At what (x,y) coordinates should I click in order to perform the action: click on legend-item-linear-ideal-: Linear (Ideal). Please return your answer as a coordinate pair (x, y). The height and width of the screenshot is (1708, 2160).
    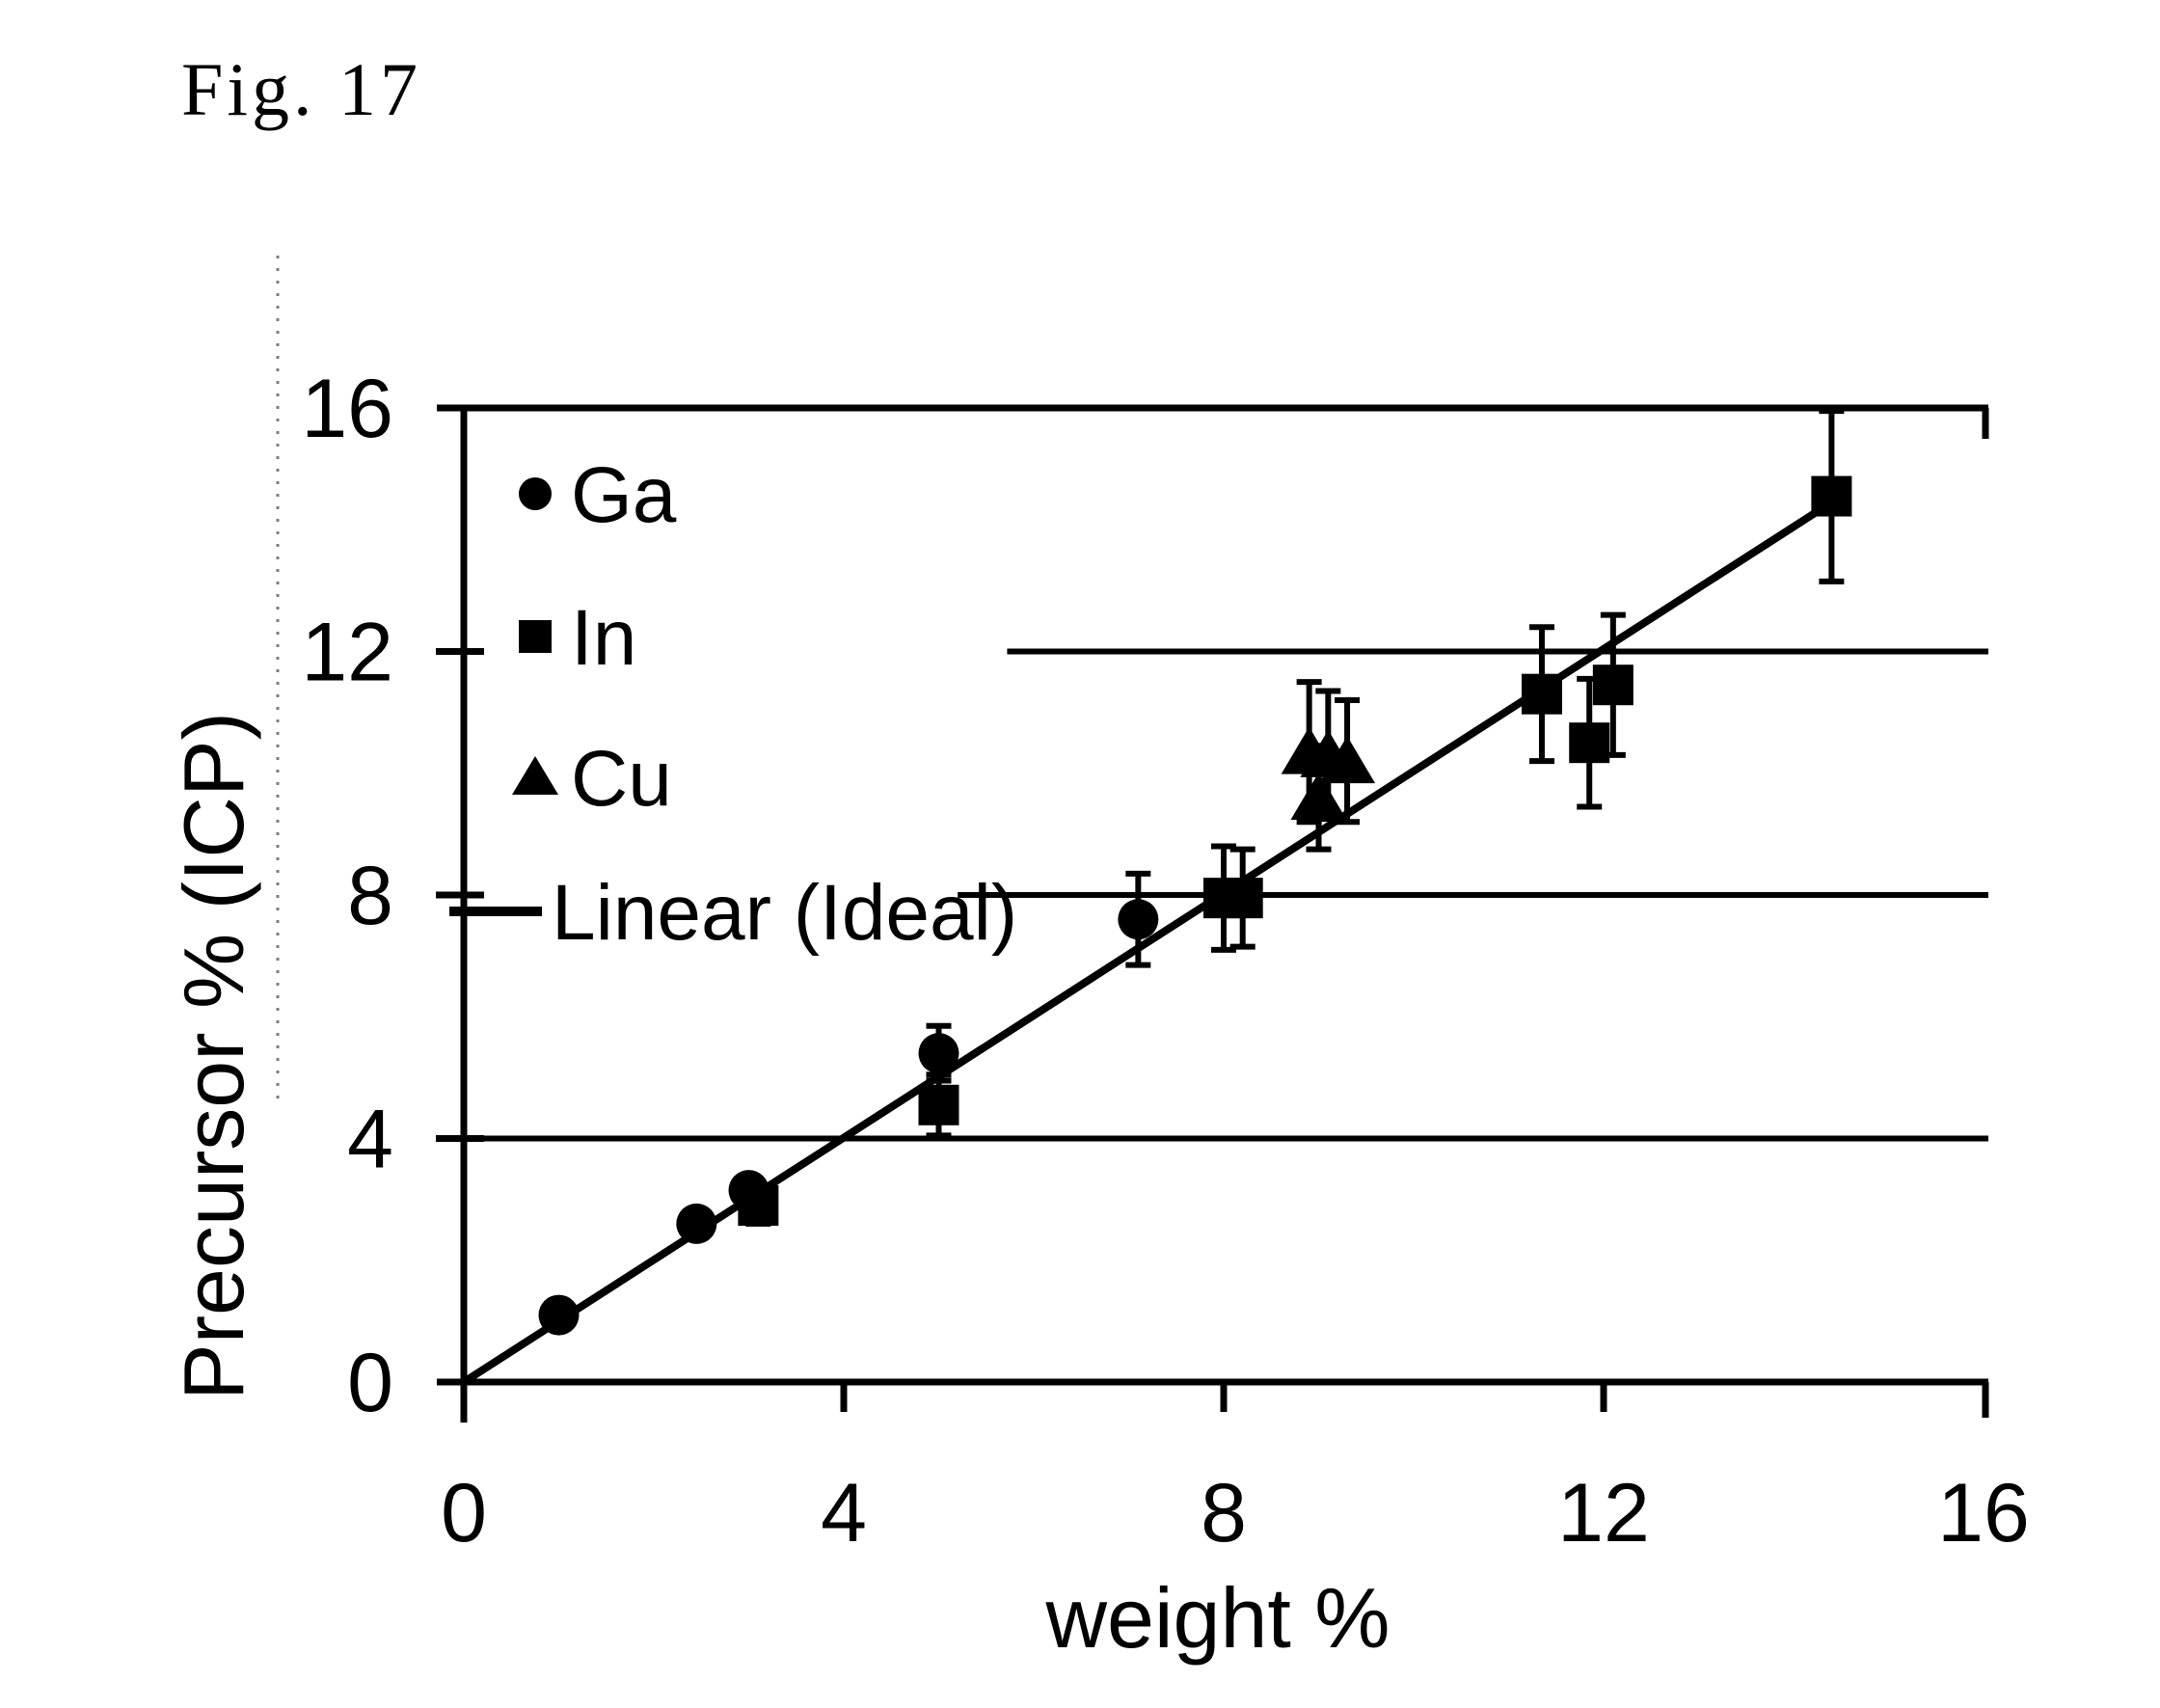
    Looking at the image, I should click on (733, 913).